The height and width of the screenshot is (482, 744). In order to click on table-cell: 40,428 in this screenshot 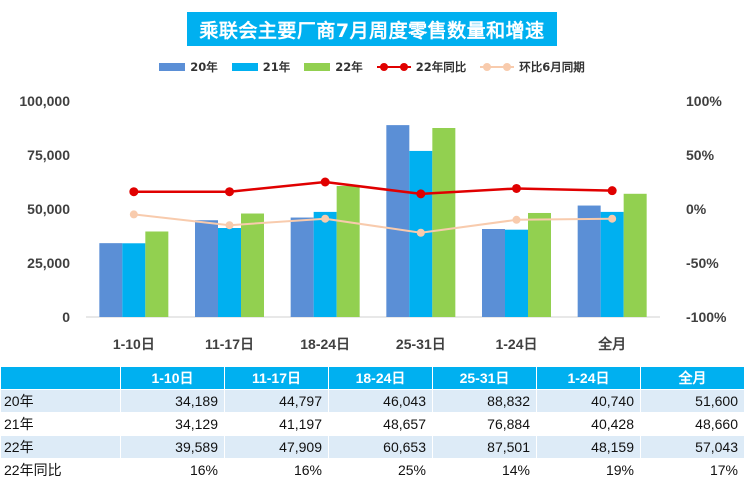, I will do `click(589, 424)`.